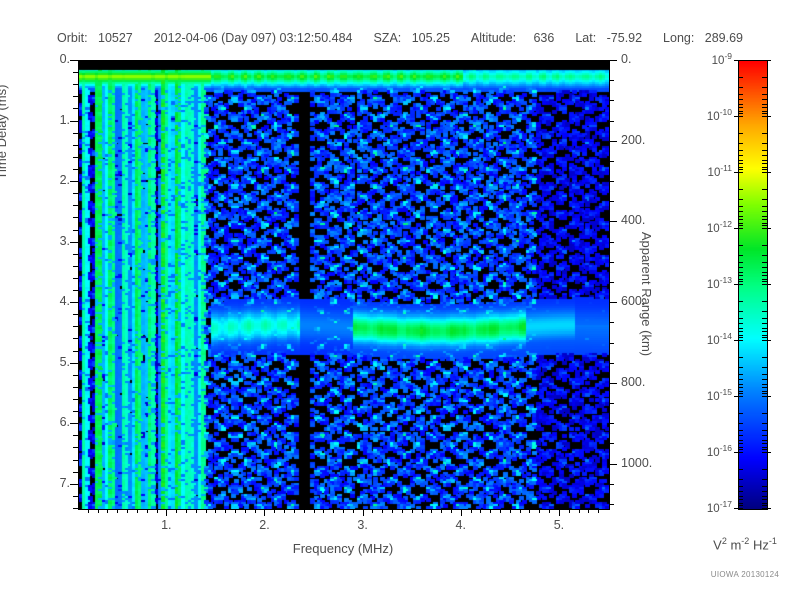 The image size is (800, 600). Describe the element at coordinates (719, 115) in the screenshot. I see `colorbar-tick-label--10: 10-10` at that location.